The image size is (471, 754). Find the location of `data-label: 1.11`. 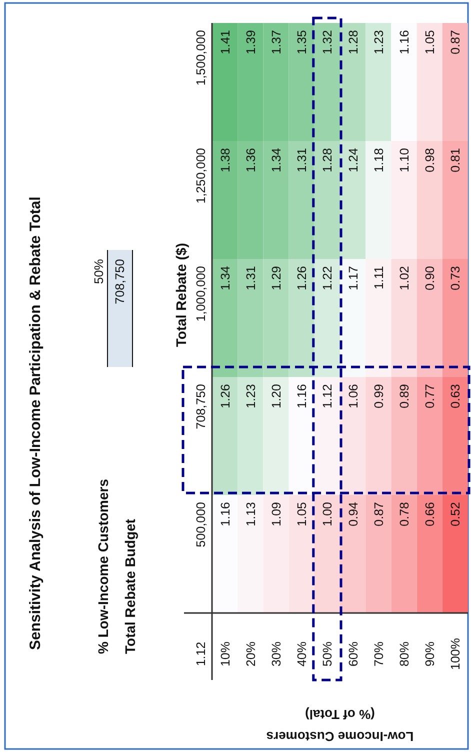

data-label: 1.11 is located at coordinates (379, 278).